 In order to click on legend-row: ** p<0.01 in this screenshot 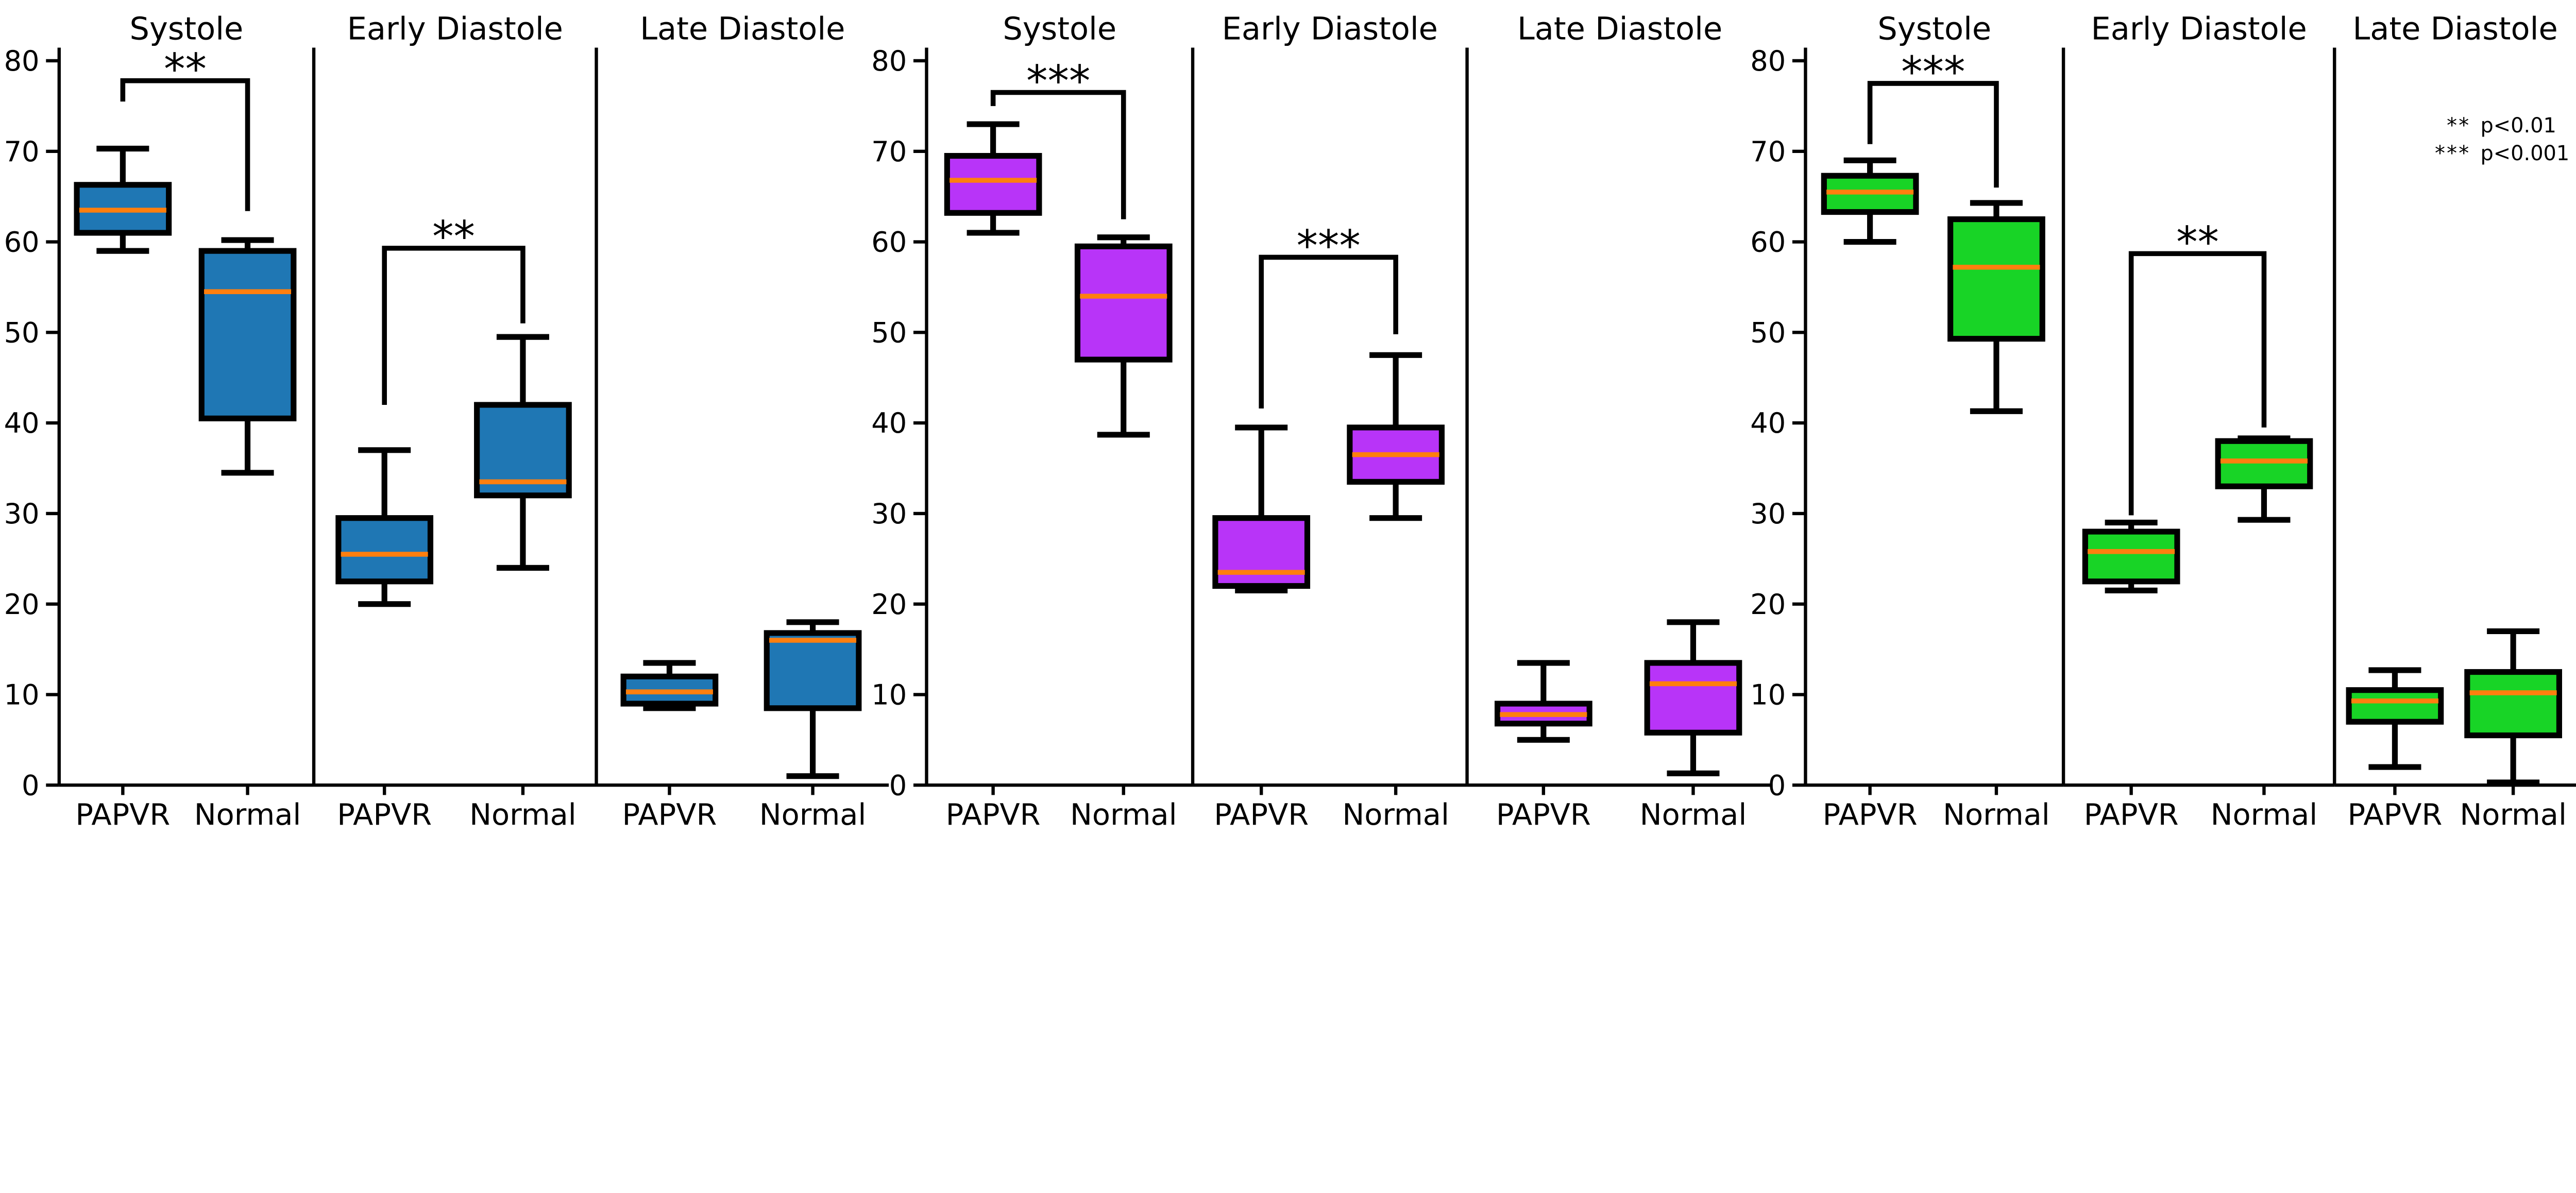, I will do `click(2498, 126)`.